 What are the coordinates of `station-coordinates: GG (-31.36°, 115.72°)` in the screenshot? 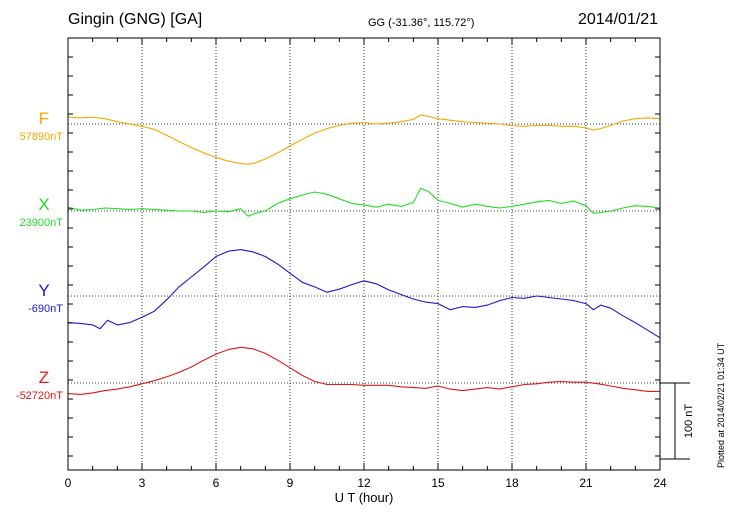 It's located at (421, 23).